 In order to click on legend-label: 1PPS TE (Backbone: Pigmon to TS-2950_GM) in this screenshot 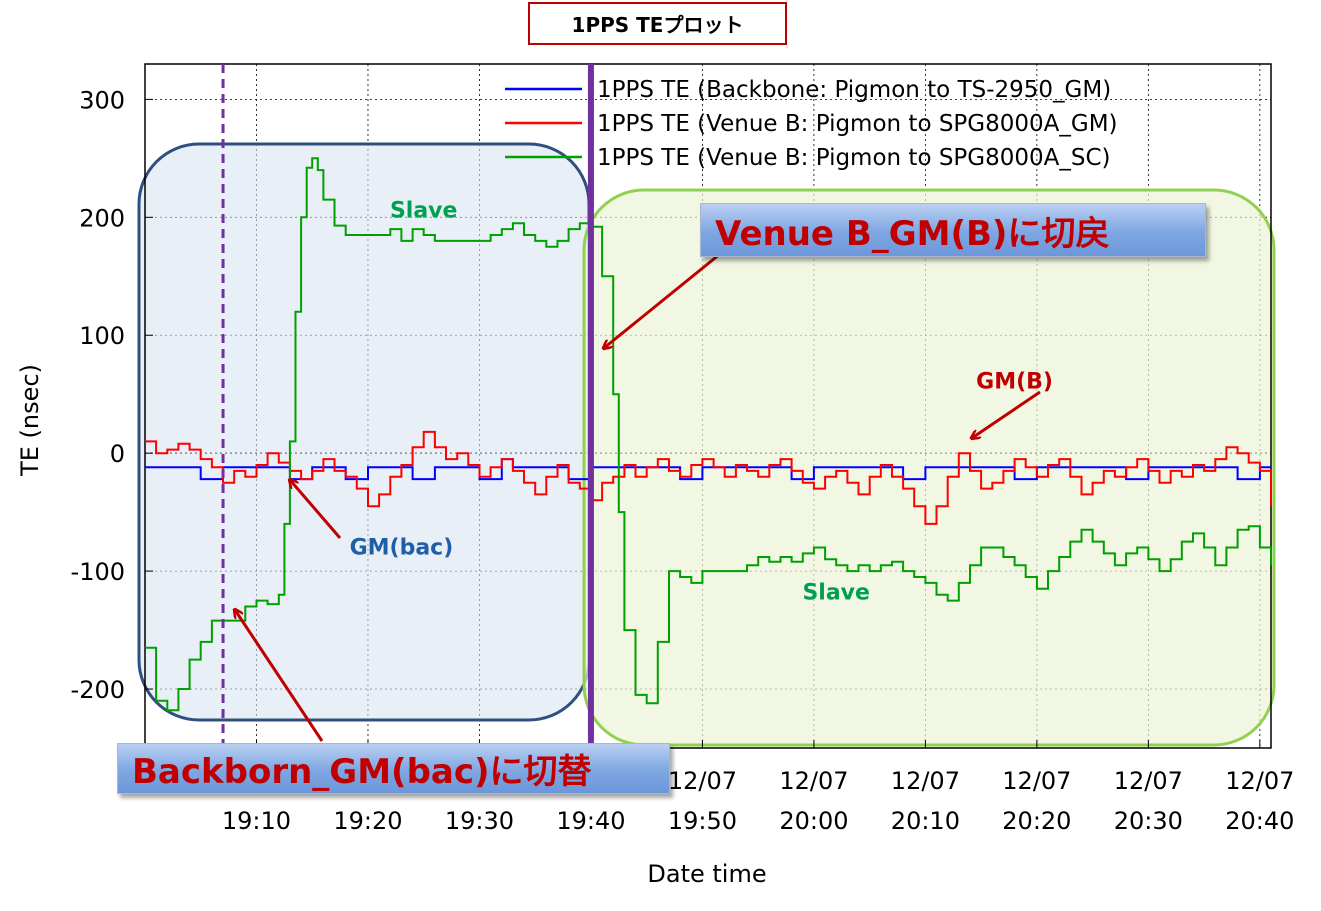, I will do `click(854, 90)`.